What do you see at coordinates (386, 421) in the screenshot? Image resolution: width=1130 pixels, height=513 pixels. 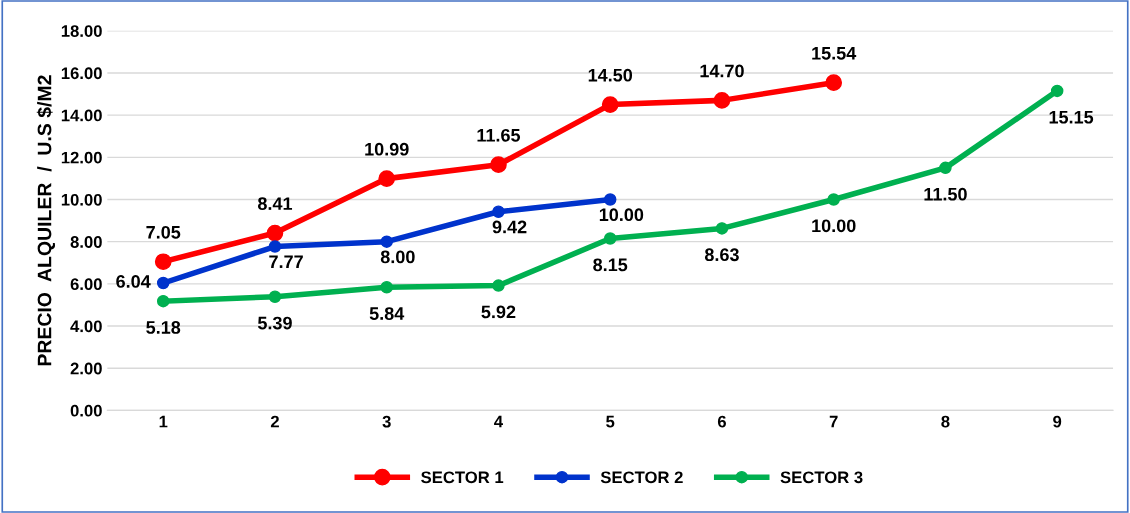 I see `x-tick-label: 3` at bounding box center [386, 421].